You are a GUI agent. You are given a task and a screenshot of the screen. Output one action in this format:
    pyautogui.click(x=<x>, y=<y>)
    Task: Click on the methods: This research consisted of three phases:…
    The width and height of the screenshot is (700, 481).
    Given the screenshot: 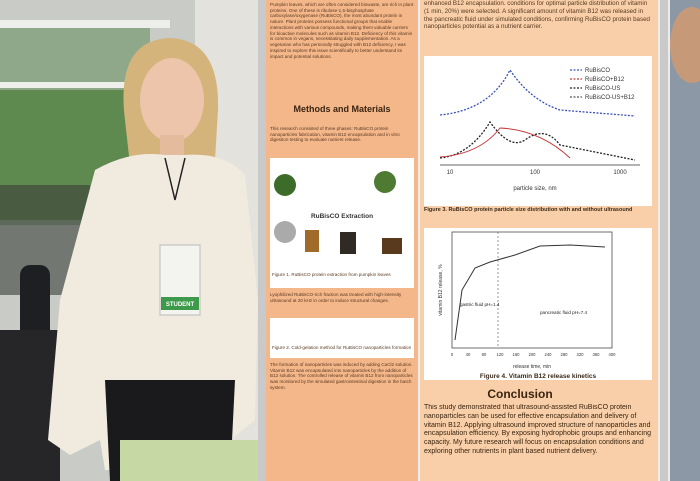 What is the action you would take?
    pyautogui.click(x=335, y=134)
    